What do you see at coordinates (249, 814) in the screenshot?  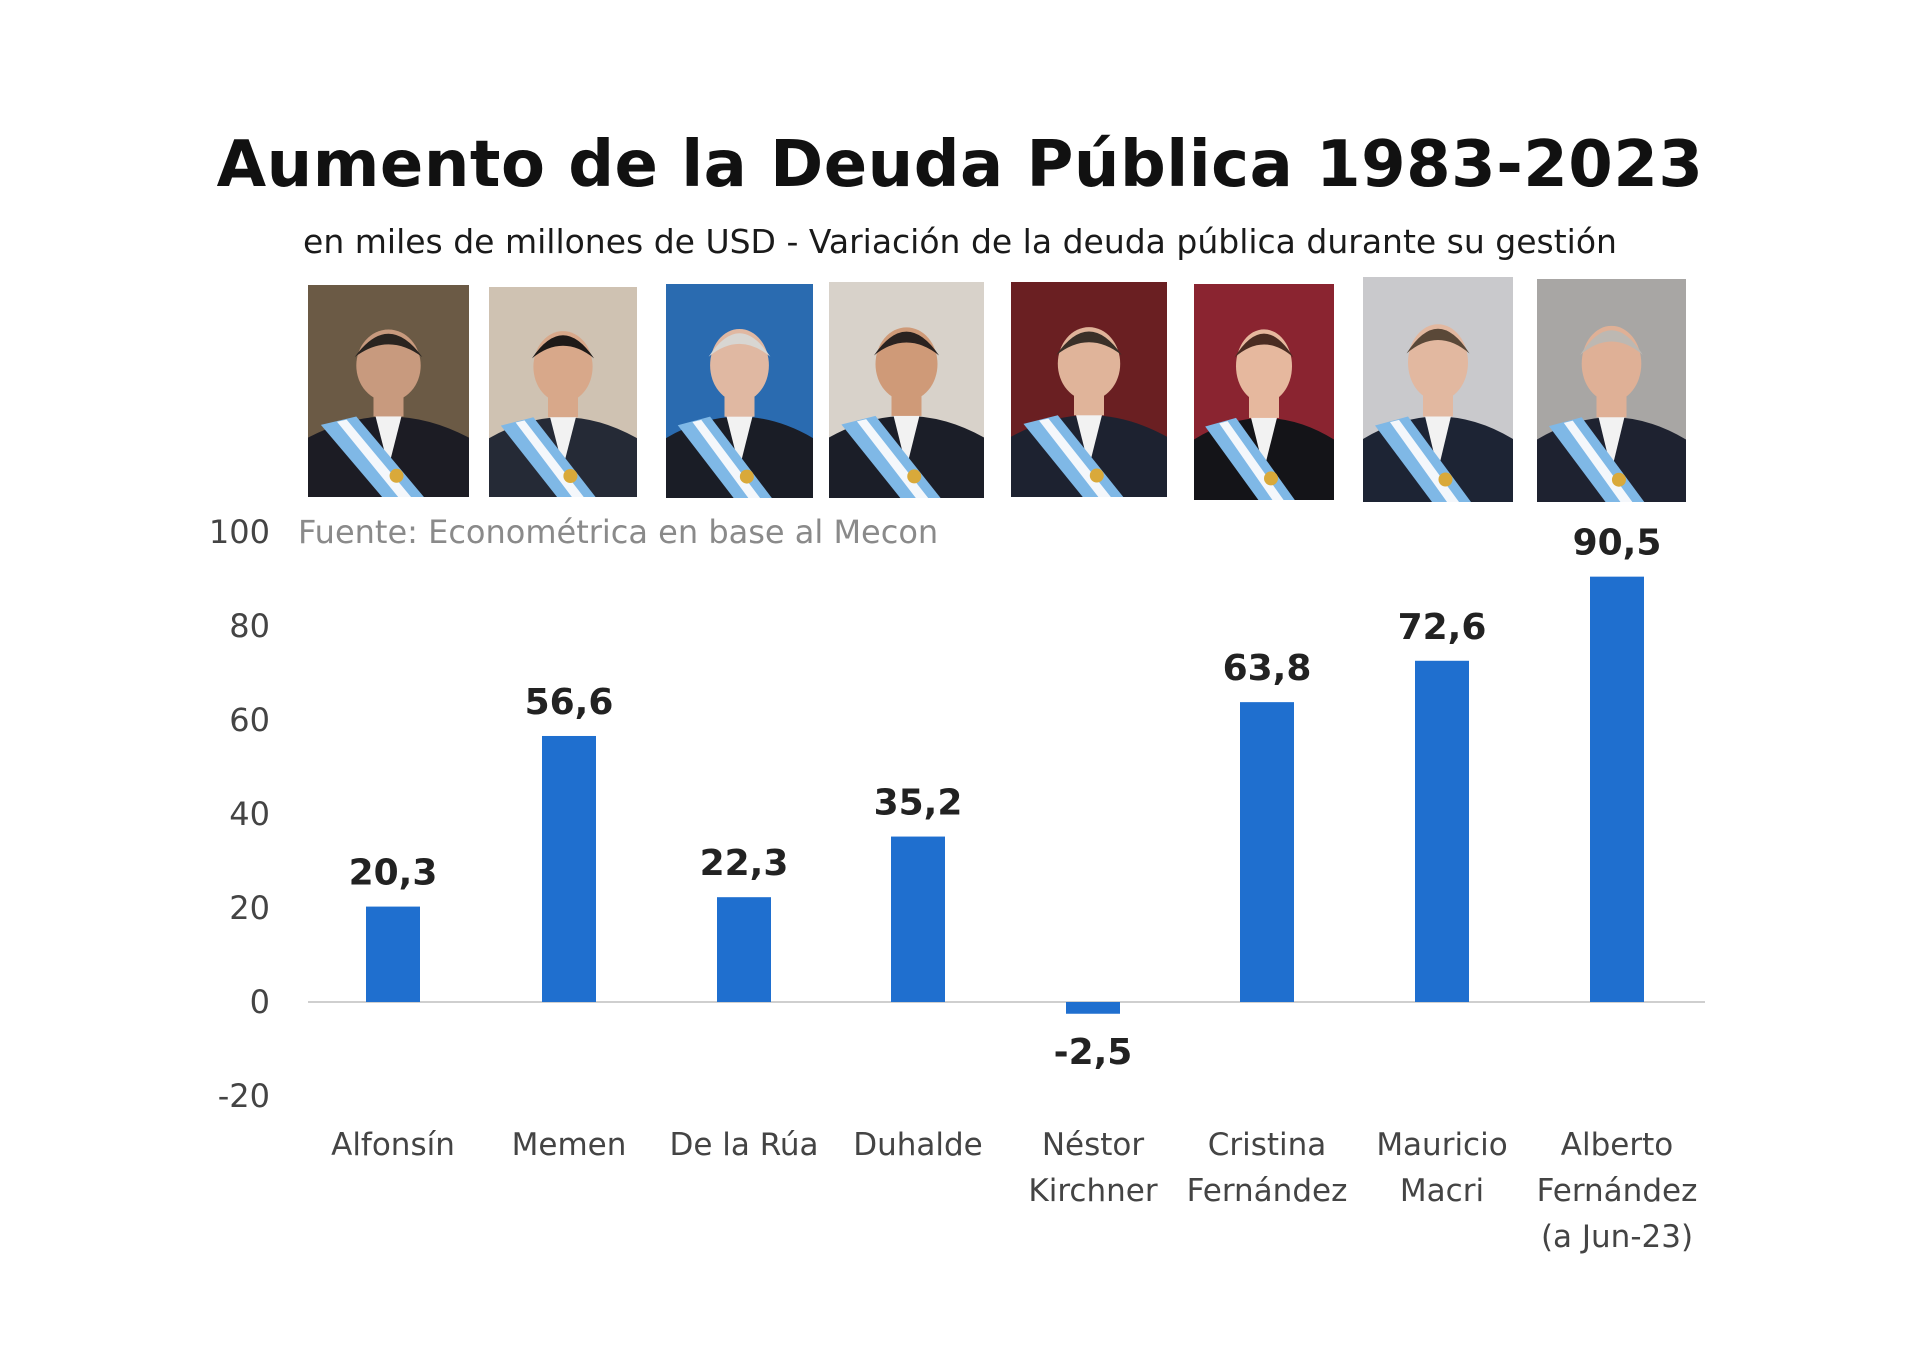 I see `y-tick-label-3: 40` at bounding box center [249, 814].